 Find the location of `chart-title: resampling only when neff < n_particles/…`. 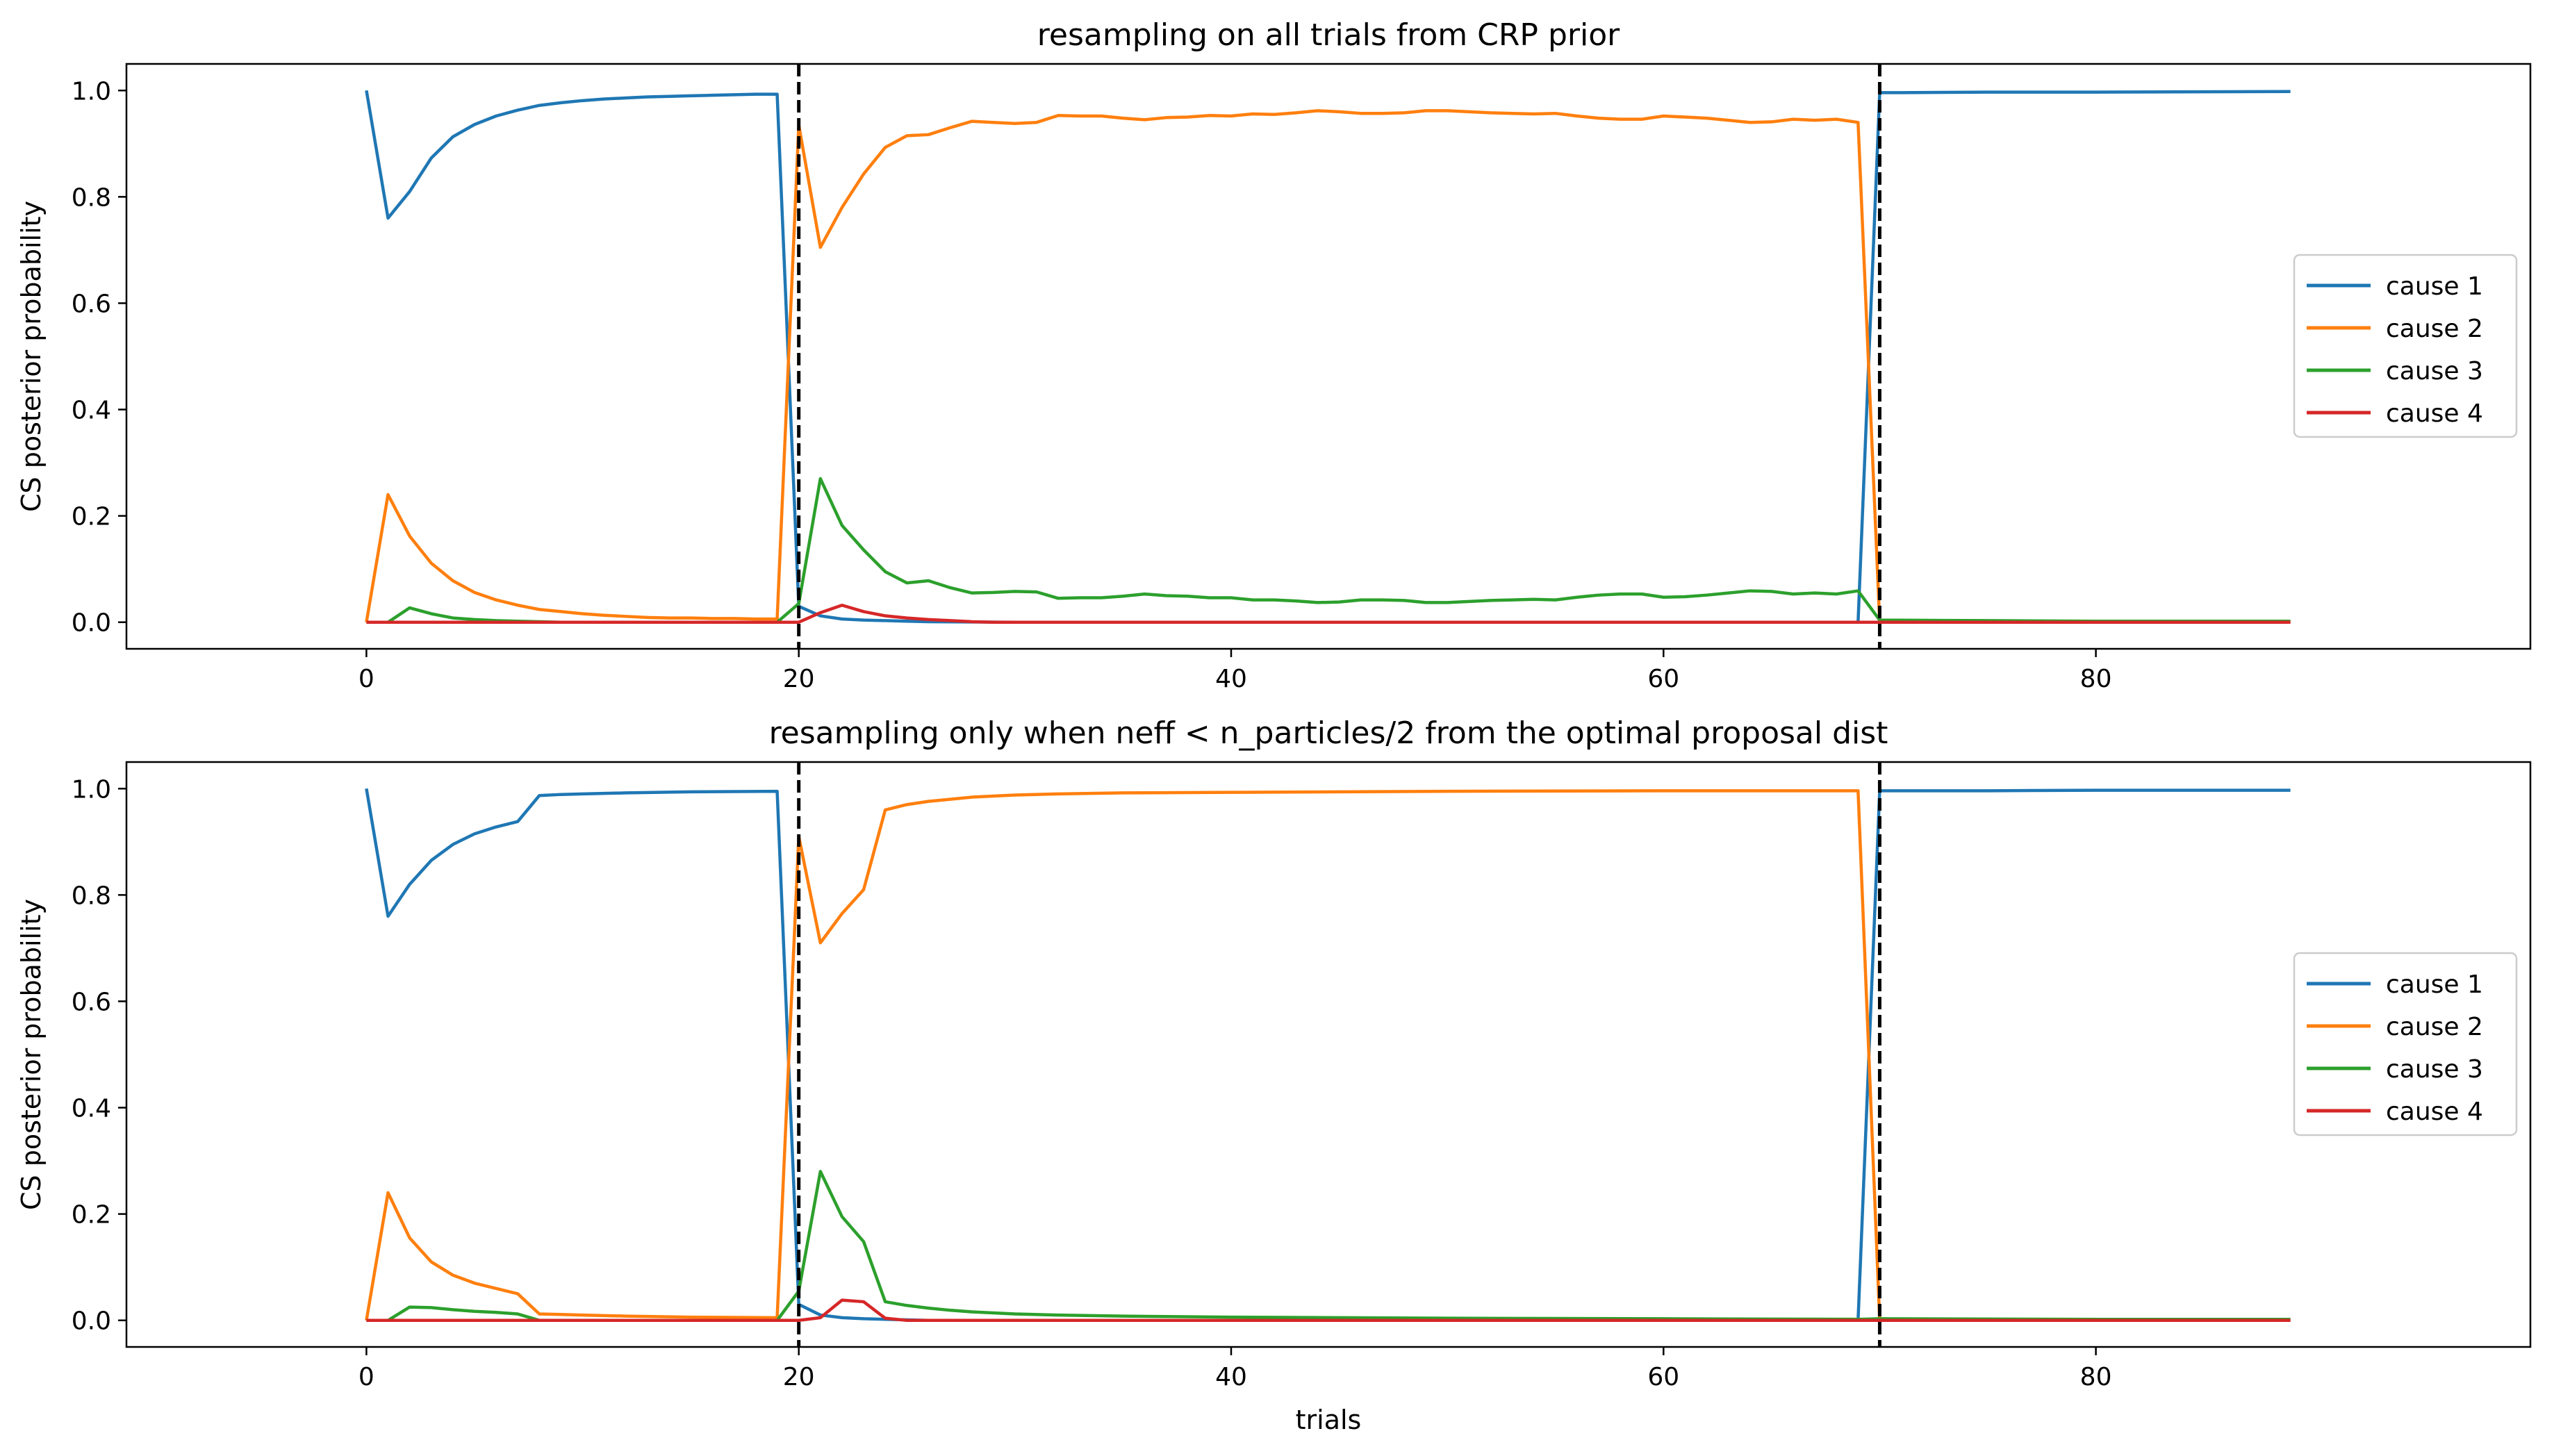

chart-title: resampling only when neff < n_particles/… is located at coordinates (1328, 733).